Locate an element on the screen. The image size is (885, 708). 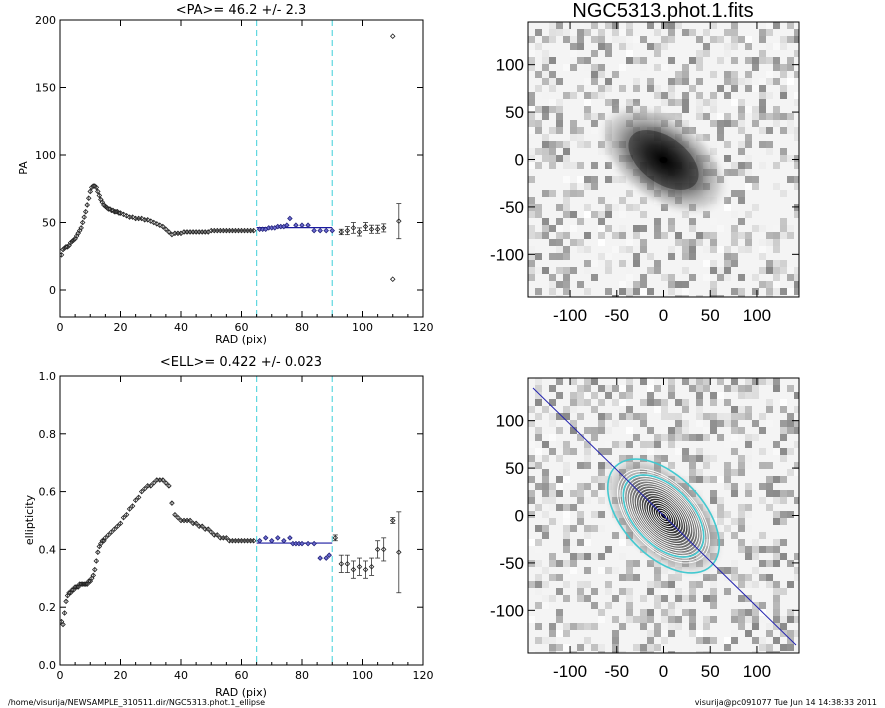
overlay-y-ticks: 100 50 0 -50 -100 is located at coordinates (644, 516).